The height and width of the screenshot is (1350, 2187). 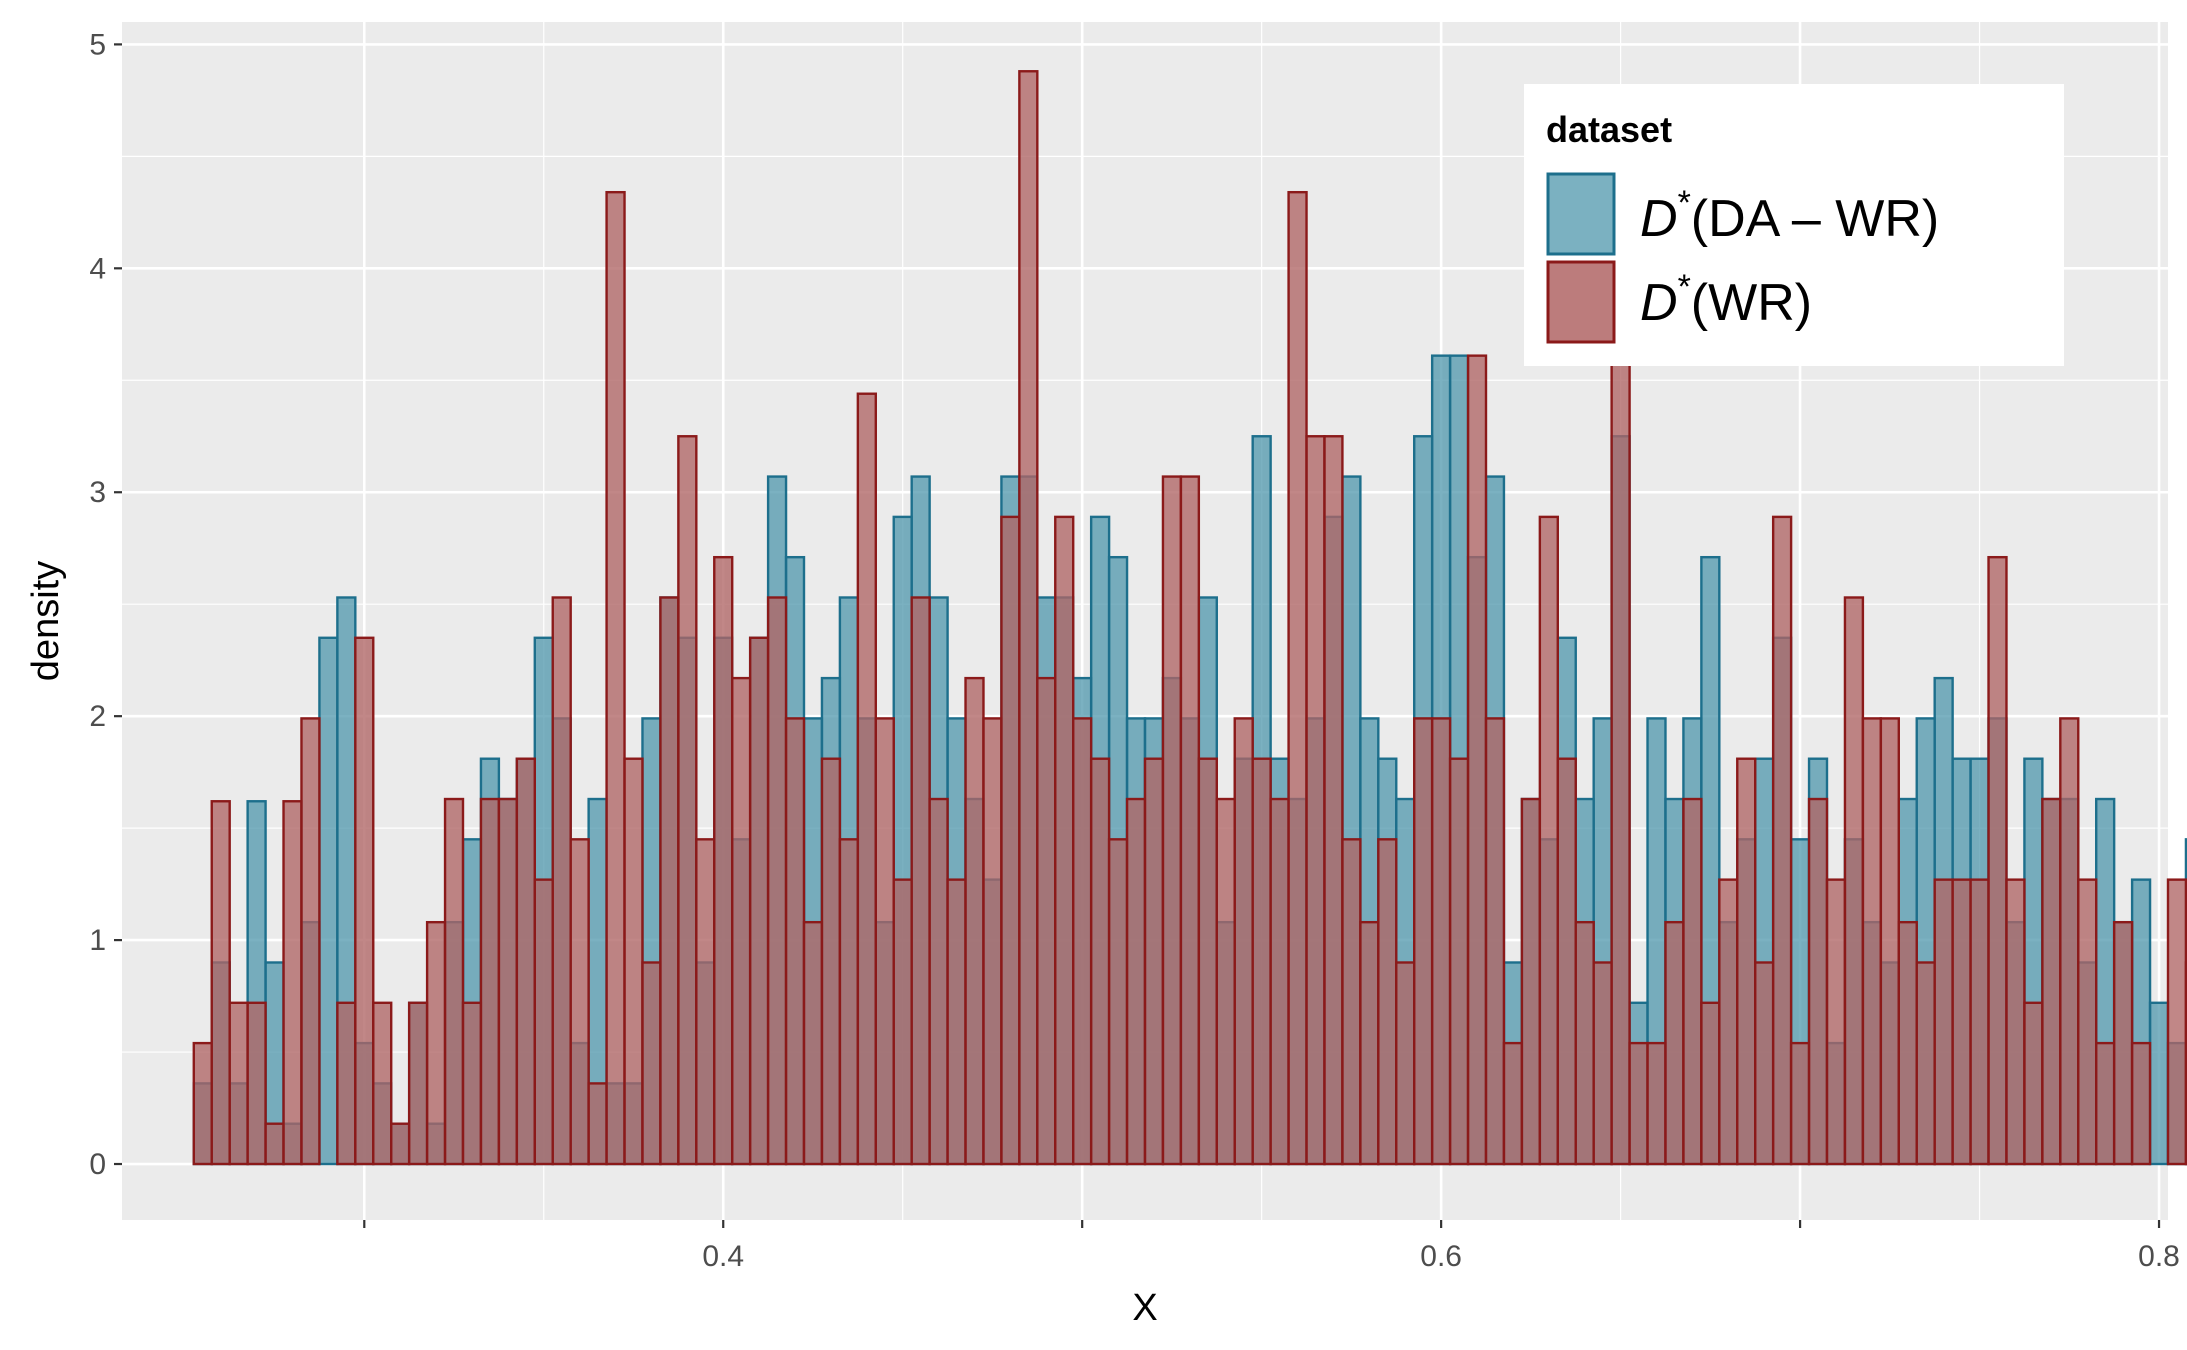 What do you see at coordinates (97, 44) in the screenshot?
I see `y-tick-label: 5` at bounding box center [97, 44].